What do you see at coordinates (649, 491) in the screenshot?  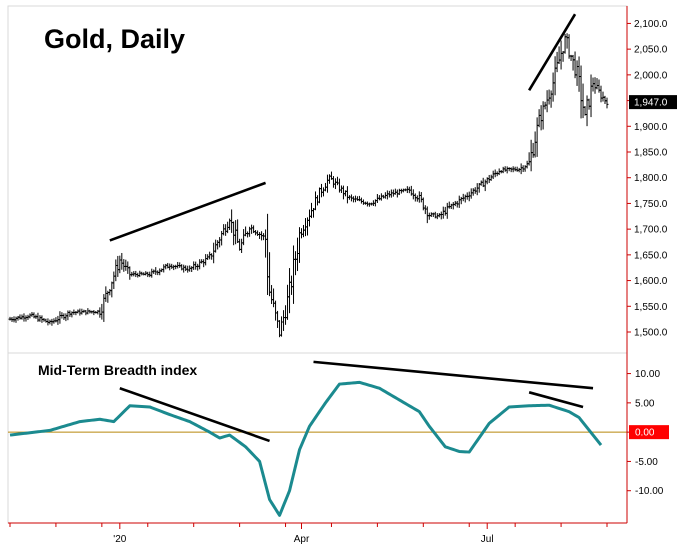 I see `breadth-tick-label: -10.00` at bounding box center [649, 491].